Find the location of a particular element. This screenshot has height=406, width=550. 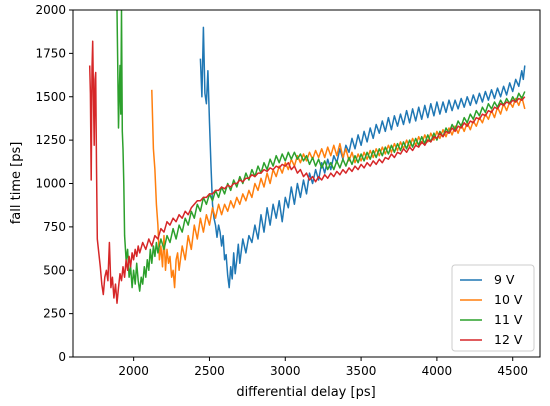

y-tick-label: 1250 is located at coordinates (50, 140).